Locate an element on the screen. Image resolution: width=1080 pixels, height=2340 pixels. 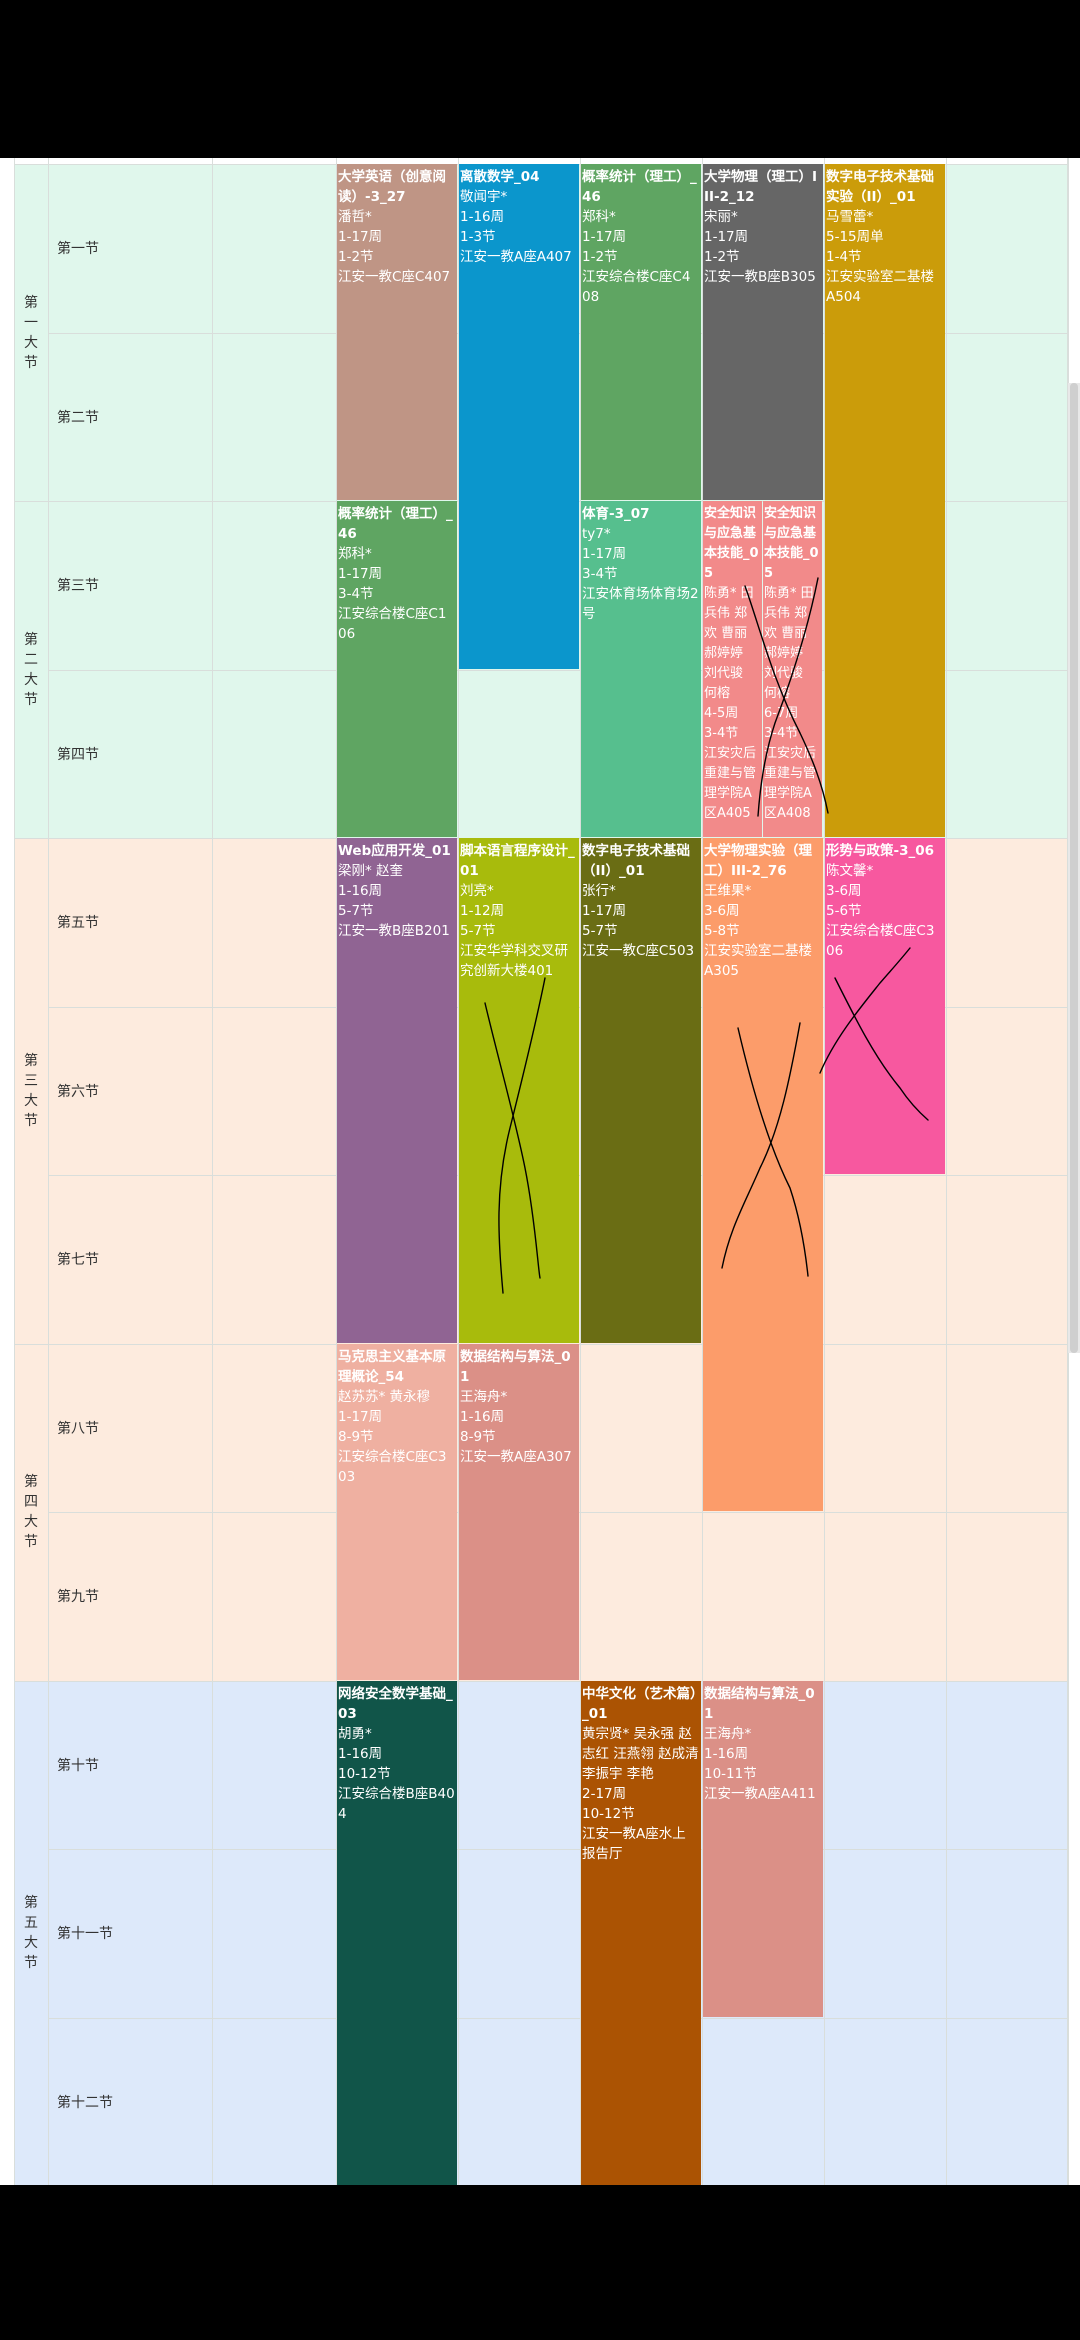
course-name: 体育-3_07 is located at coordinates (616, 514).